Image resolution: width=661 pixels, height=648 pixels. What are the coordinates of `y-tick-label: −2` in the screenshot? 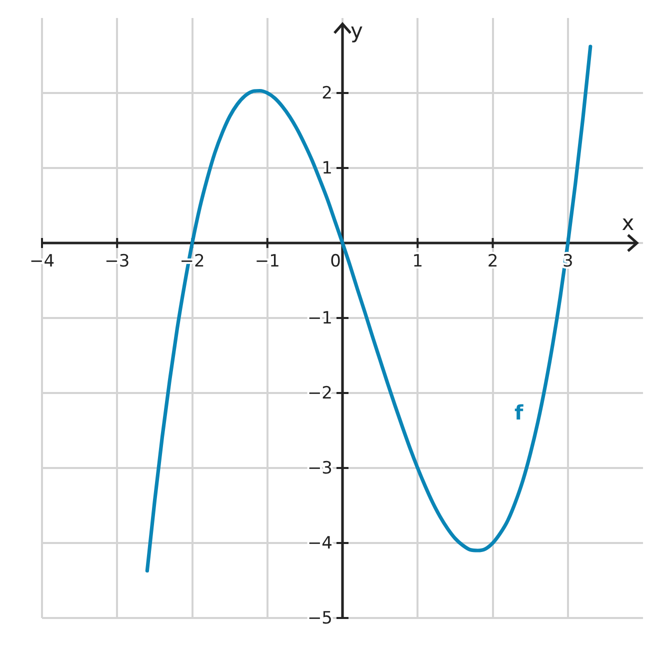 It's located at (319, 393).